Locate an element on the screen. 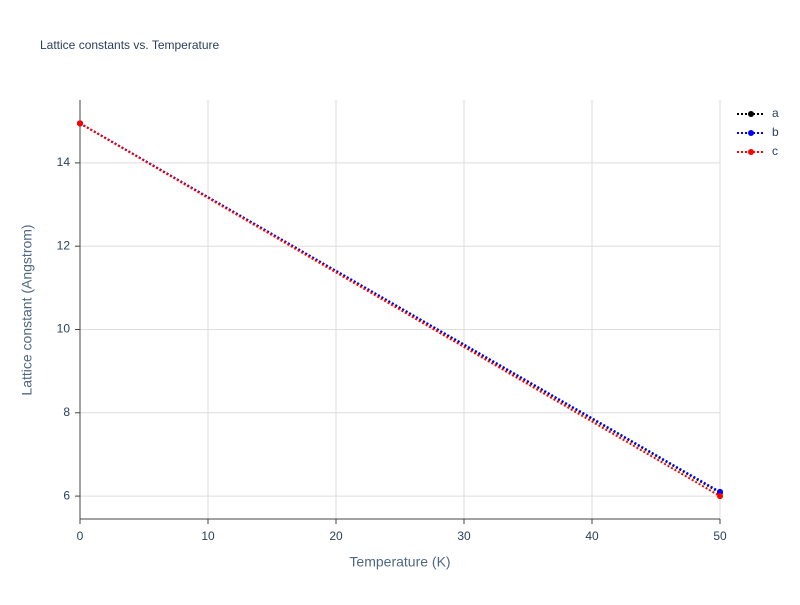  x-tick-label: 40 is located at coordinates (592, 536).